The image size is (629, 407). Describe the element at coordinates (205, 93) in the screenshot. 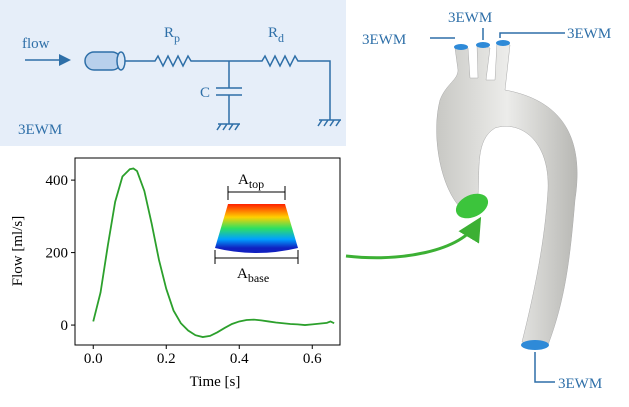

I see `c-label: C` at that location.